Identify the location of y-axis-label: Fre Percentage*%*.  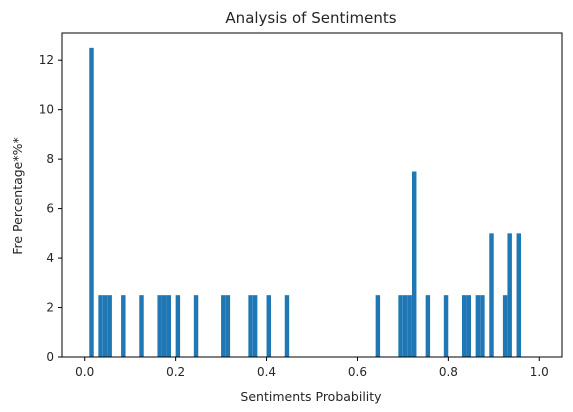
(17, 196).